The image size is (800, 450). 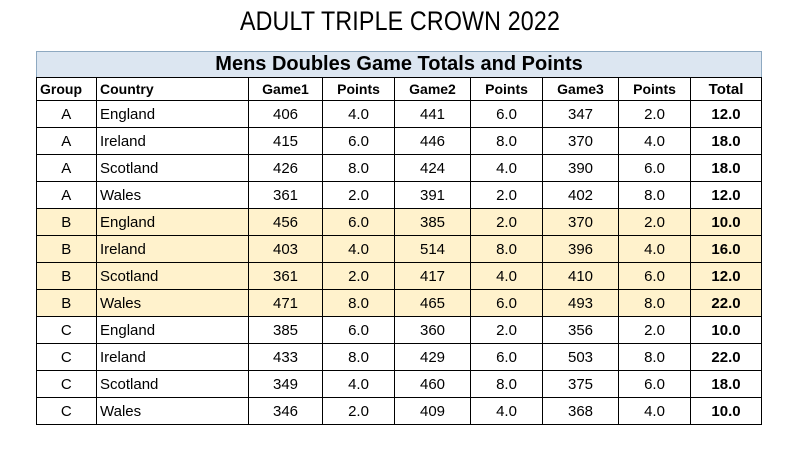 What do you see at coordinates (654, 89) in the screenshot?
I see `column-header-points3: Points` at bounding box center [654, 89].